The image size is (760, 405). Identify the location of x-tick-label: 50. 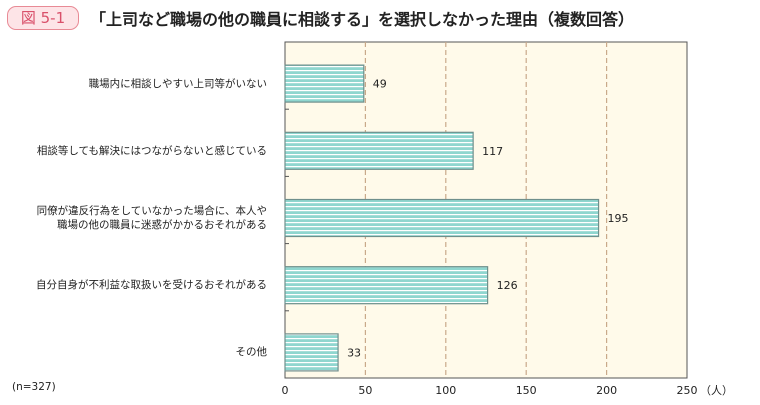
(365, 390).